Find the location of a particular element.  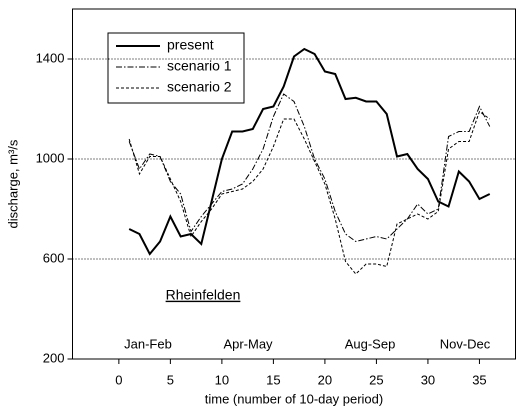

period-label: Nov-Dec is located at coordinates (465, 343).